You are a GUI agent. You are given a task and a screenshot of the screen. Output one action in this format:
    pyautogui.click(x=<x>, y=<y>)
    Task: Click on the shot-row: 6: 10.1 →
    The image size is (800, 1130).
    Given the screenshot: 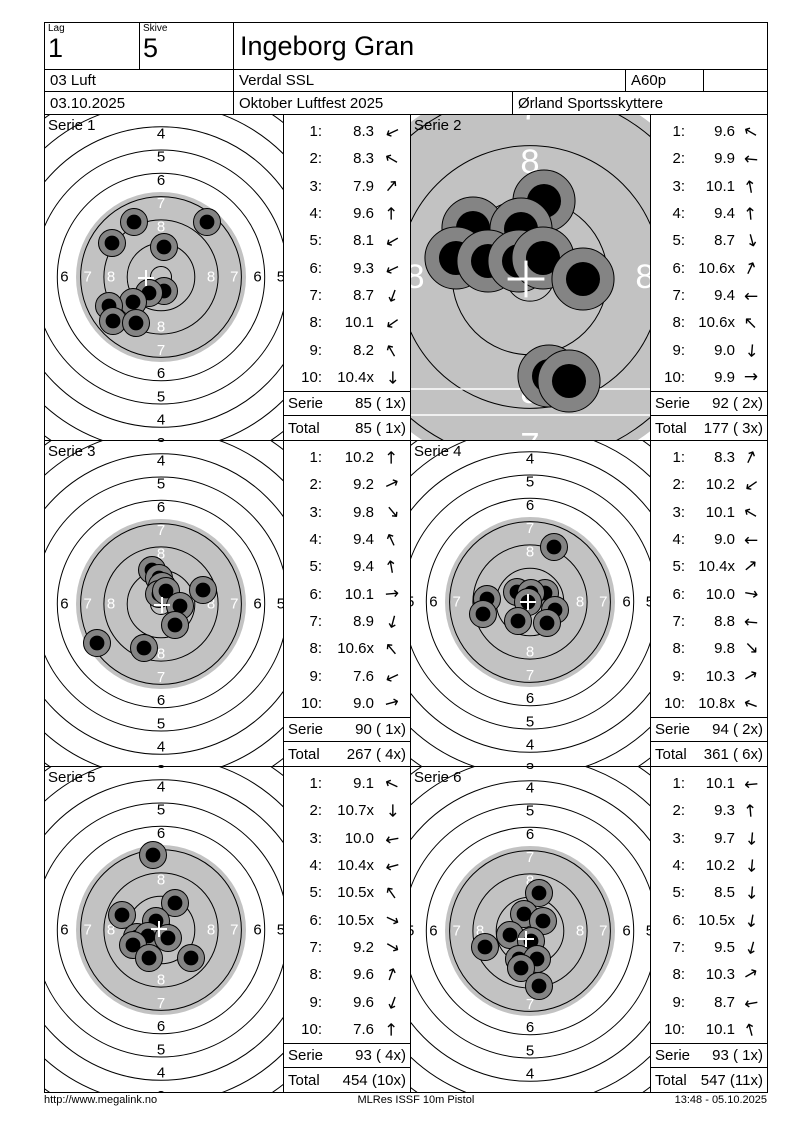 What is the action you would take?
    pyautogui.click(x=347, y=593)
    